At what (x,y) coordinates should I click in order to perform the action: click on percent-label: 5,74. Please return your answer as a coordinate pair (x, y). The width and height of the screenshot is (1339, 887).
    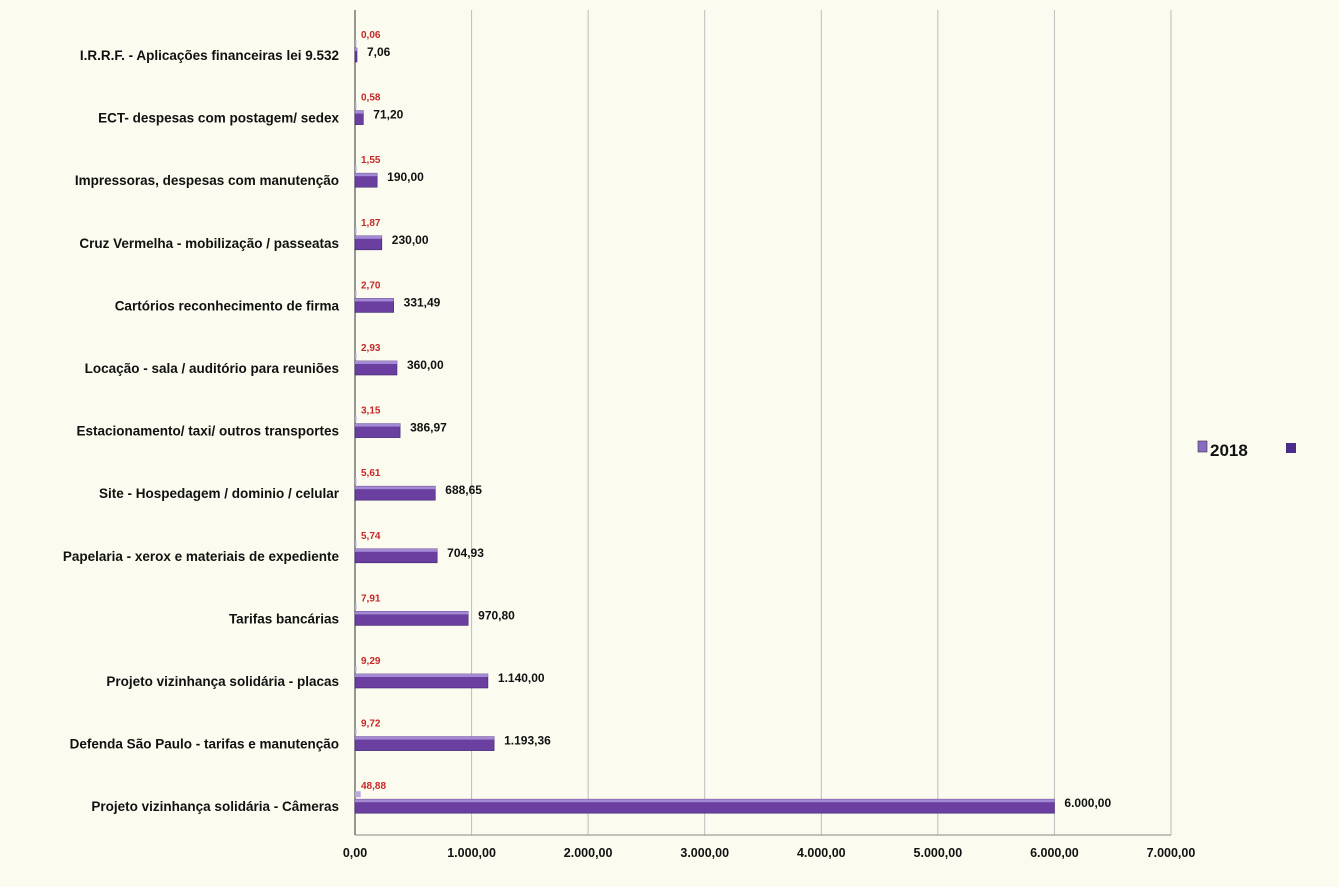
    Looking at the image, I should click on (371, 536).